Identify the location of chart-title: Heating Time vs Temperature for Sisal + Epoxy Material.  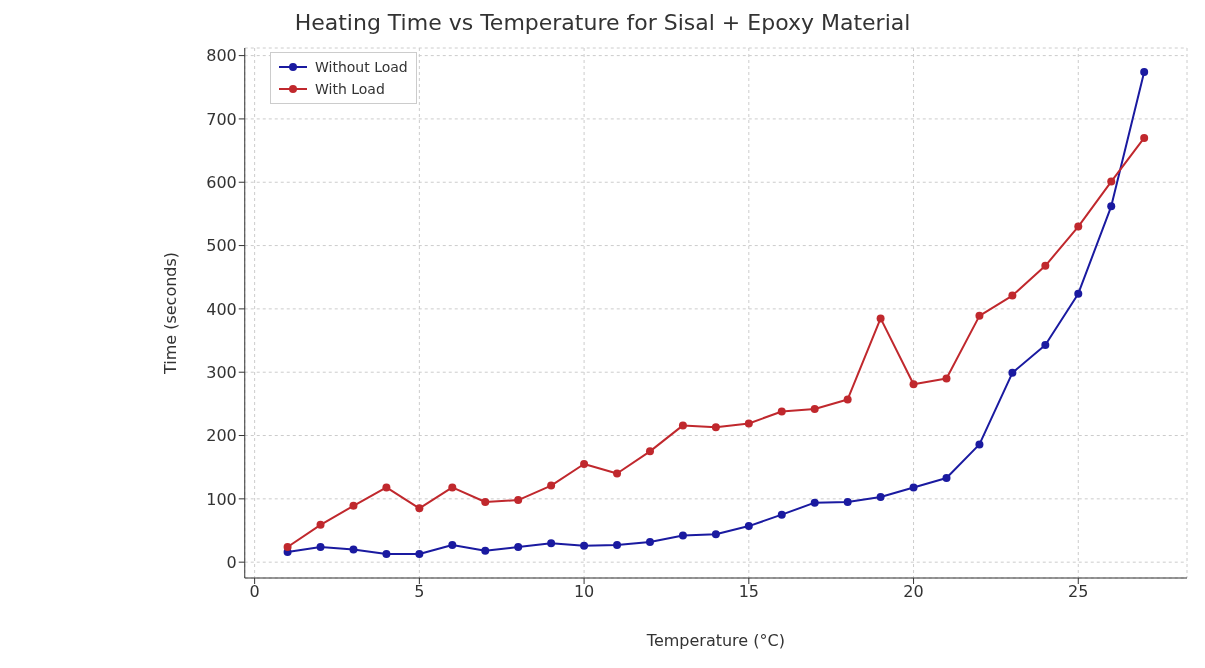
(602, 23).